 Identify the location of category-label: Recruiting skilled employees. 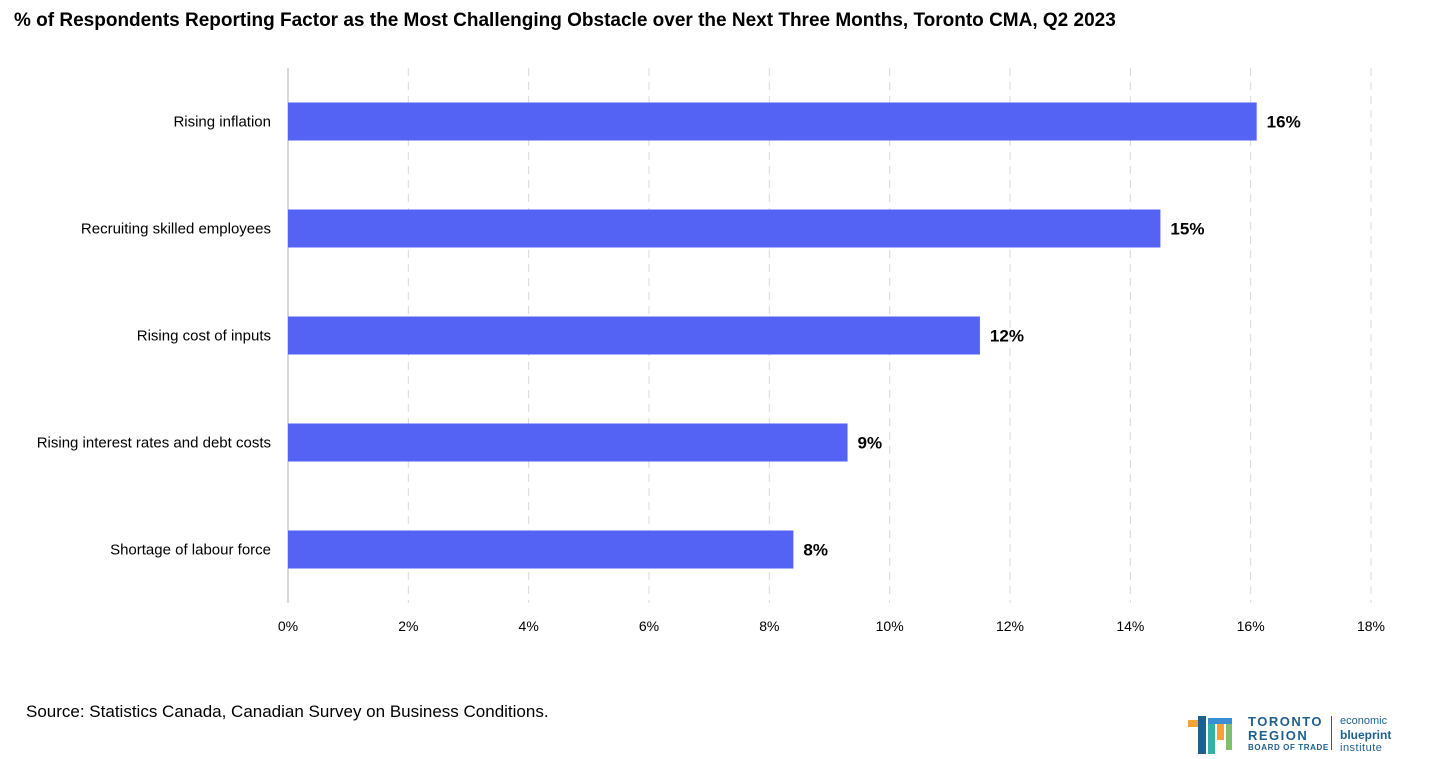
(176, 229).